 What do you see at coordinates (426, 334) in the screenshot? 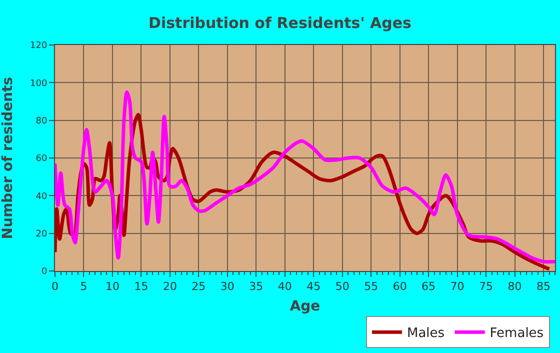
I see `legend-label: Males` at bounding box center [426, 334].